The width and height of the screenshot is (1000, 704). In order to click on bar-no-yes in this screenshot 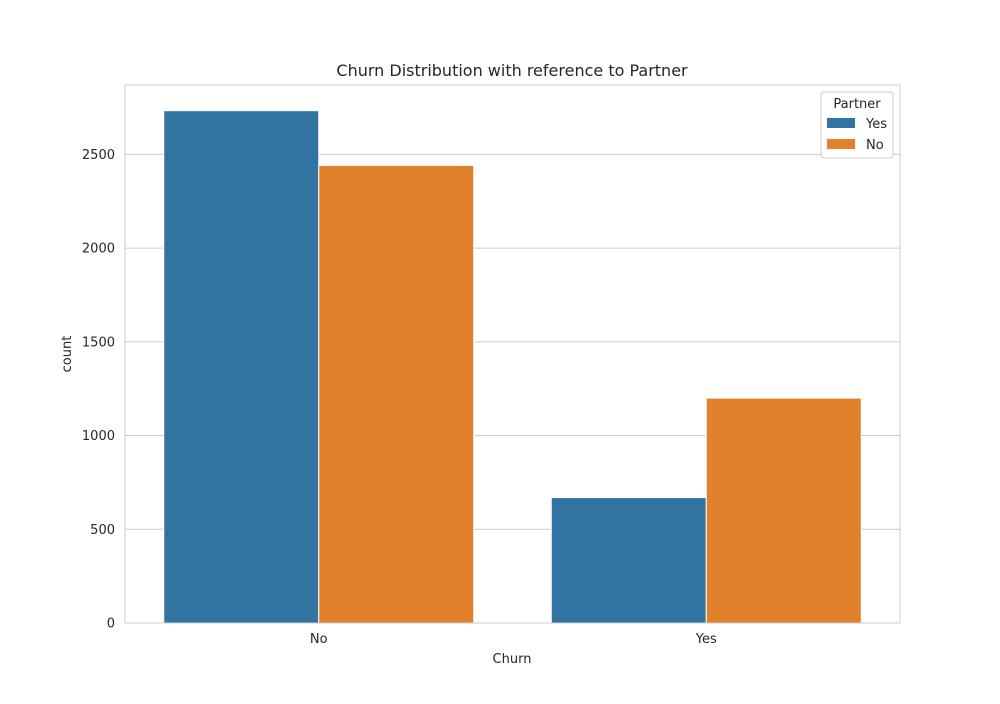, I will do `click(241, 367)`.